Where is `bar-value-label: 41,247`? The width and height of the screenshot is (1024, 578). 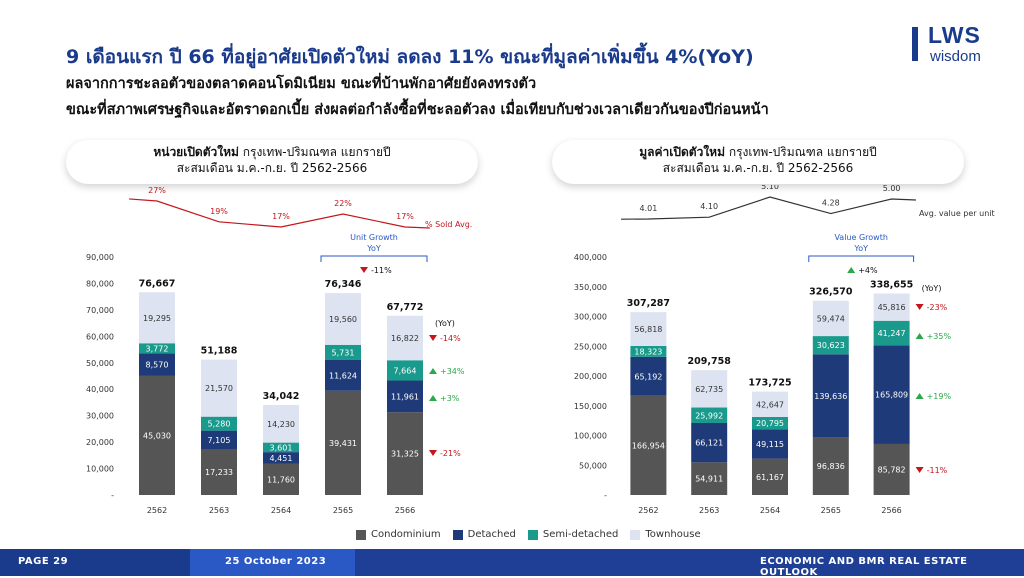
bar-value-label: 41,247 is located at coordinates (892, 333).